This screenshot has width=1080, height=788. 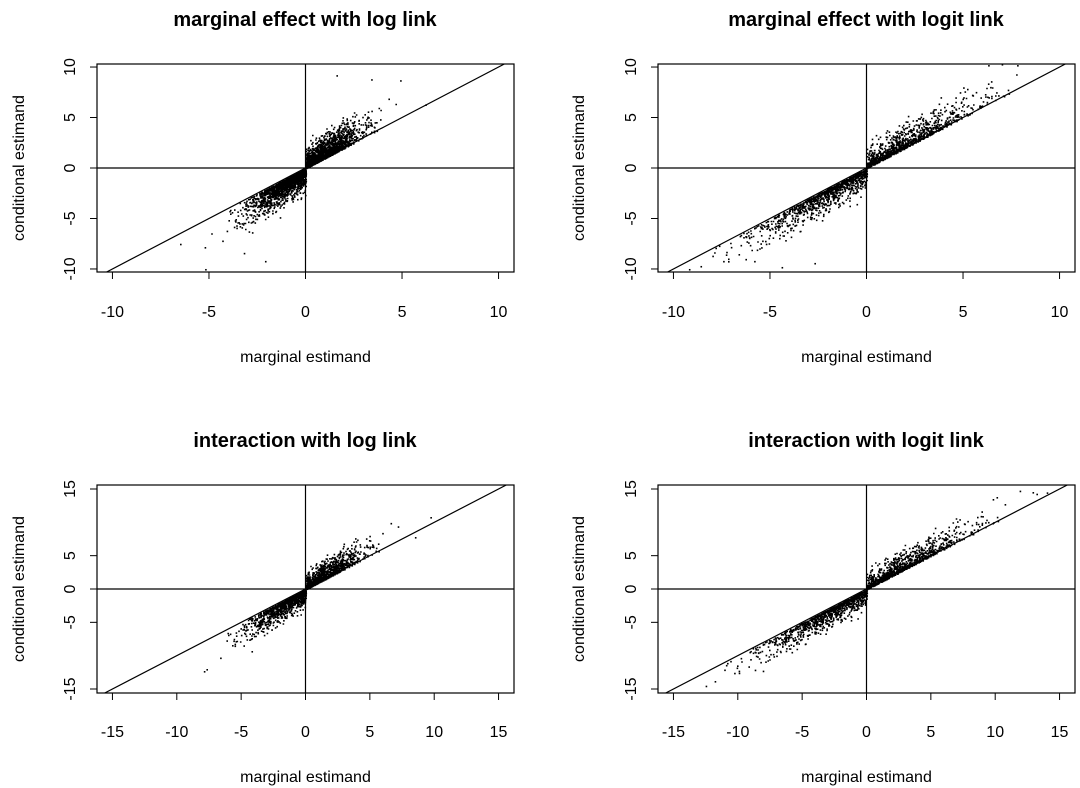 What do you see at coordinates (305, 20) in the screenshot?
I see `chart-title: marginal effect with log link` at bounding box center [305, 20].